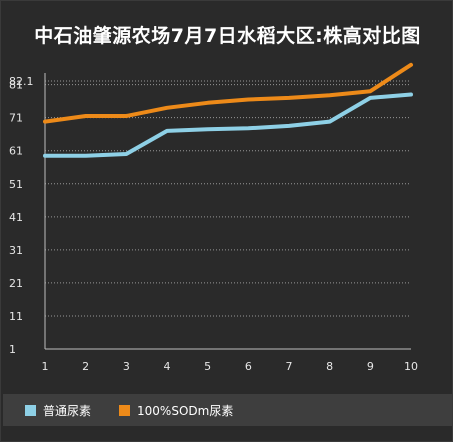  I want to click on y-tick-label-4: 41, so click(16, 217).